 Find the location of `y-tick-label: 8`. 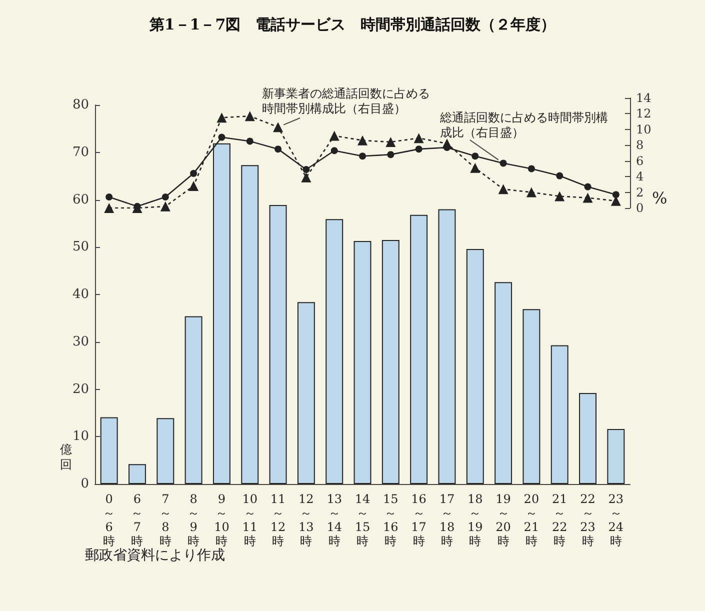

y-tick-label: 8 is located at coordinates (640, 145).